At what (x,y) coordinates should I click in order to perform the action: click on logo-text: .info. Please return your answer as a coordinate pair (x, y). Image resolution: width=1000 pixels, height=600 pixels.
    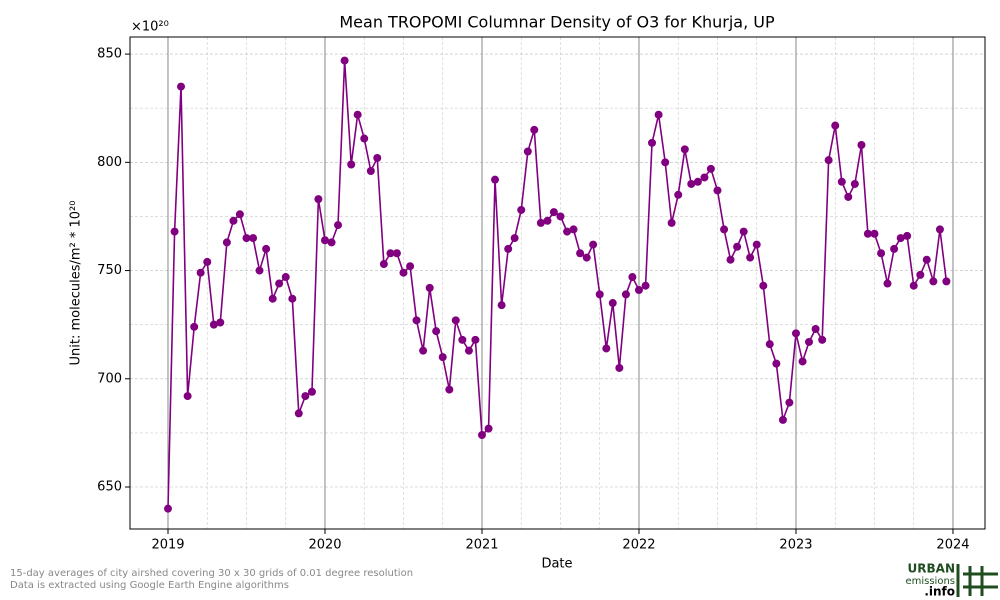
    Looking at the image, I should click on (939, 592).